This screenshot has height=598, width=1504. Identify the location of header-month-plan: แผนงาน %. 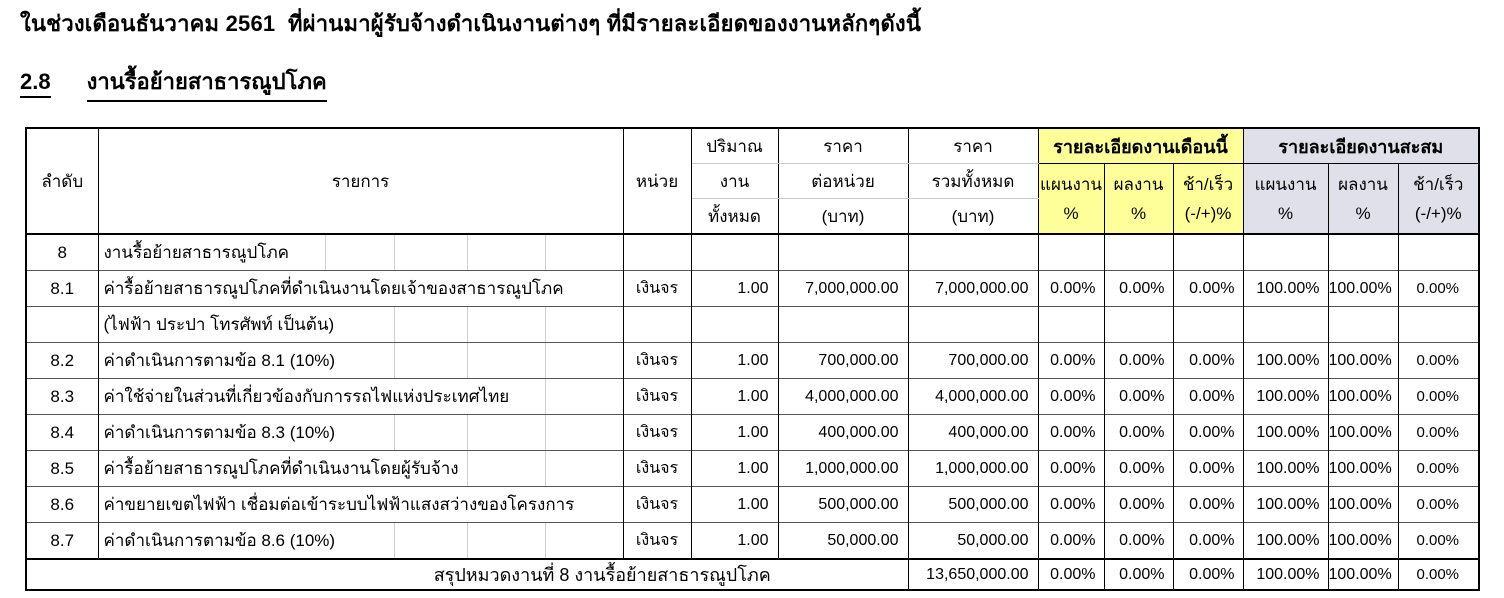
(1071, 199).